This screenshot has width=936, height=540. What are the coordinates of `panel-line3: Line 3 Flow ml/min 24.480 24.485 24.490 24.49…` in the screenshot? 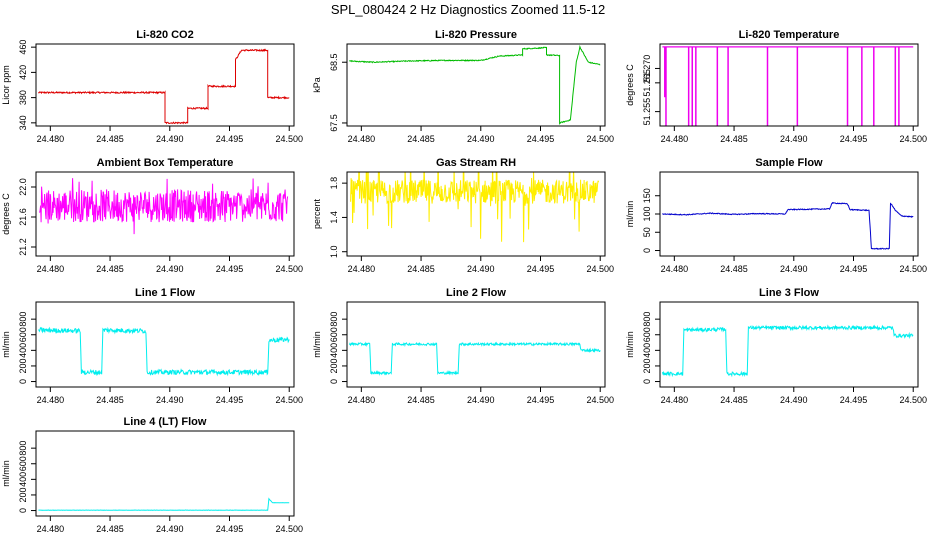 It's located at (776, 346).